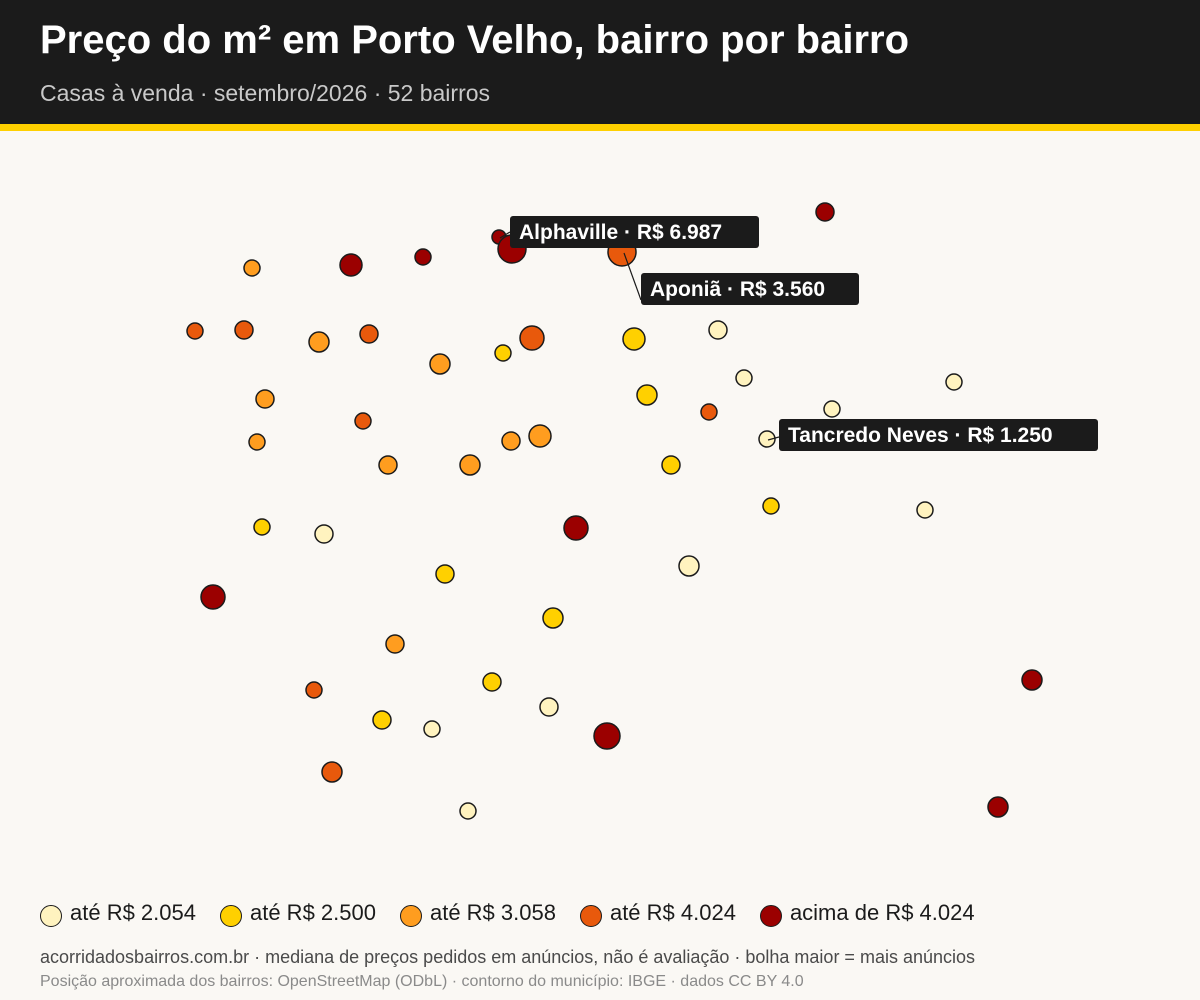 This screenshot has height=1000, width=1200. I want to click on callout-label: Tancredo Neves · R$ 1.250, so click(920, 435).